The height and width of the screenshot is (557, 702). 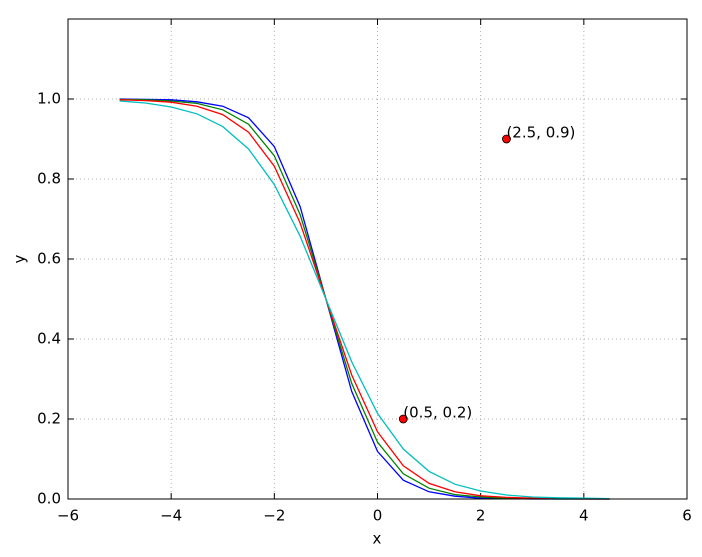 What do you see at coordinates (378, 516) in the screenshot?
I see `x-tick-label: 0` at bounding box center [378, 516].